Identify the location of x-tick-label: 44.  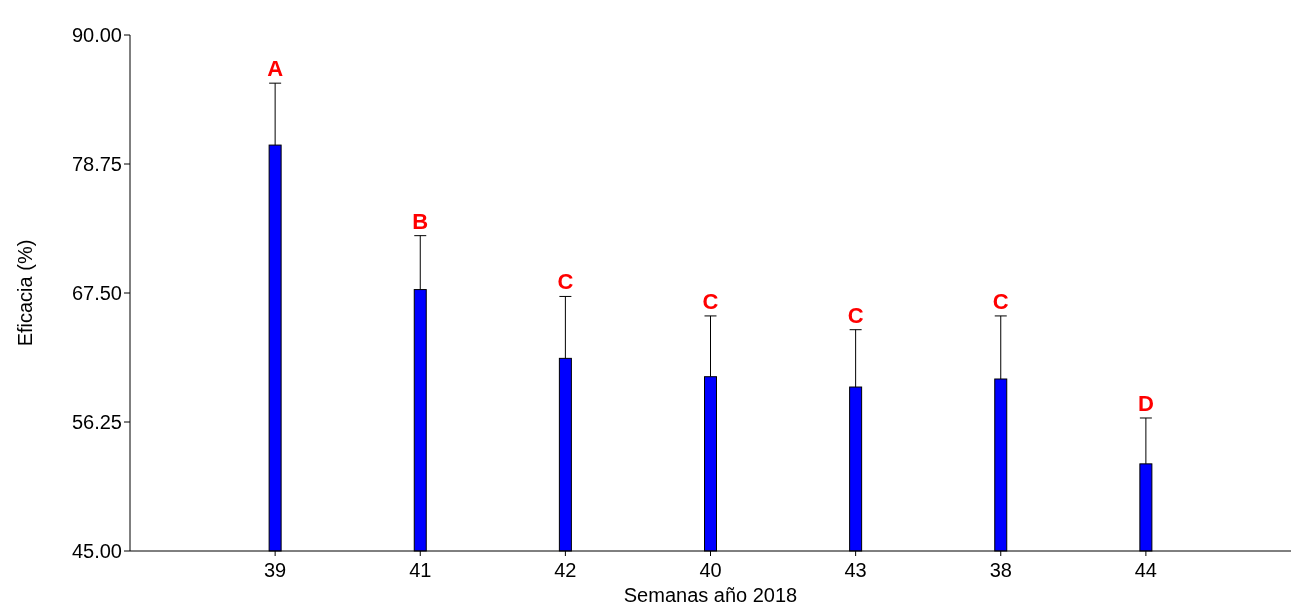
(1145, 570).